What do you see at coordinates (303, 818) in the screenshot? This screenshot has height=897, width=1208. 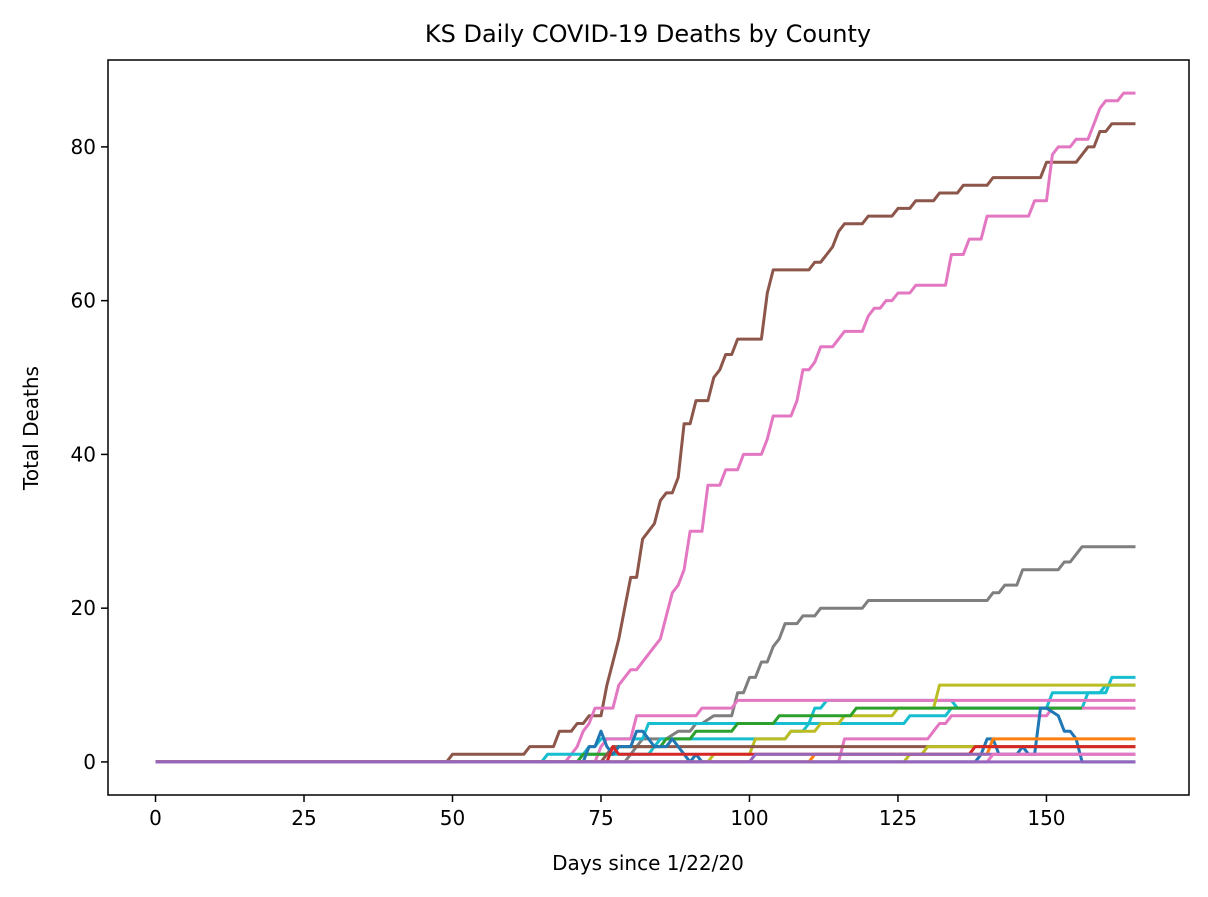 I see `x-tick-label: 25` at bounding box center [303, 818].